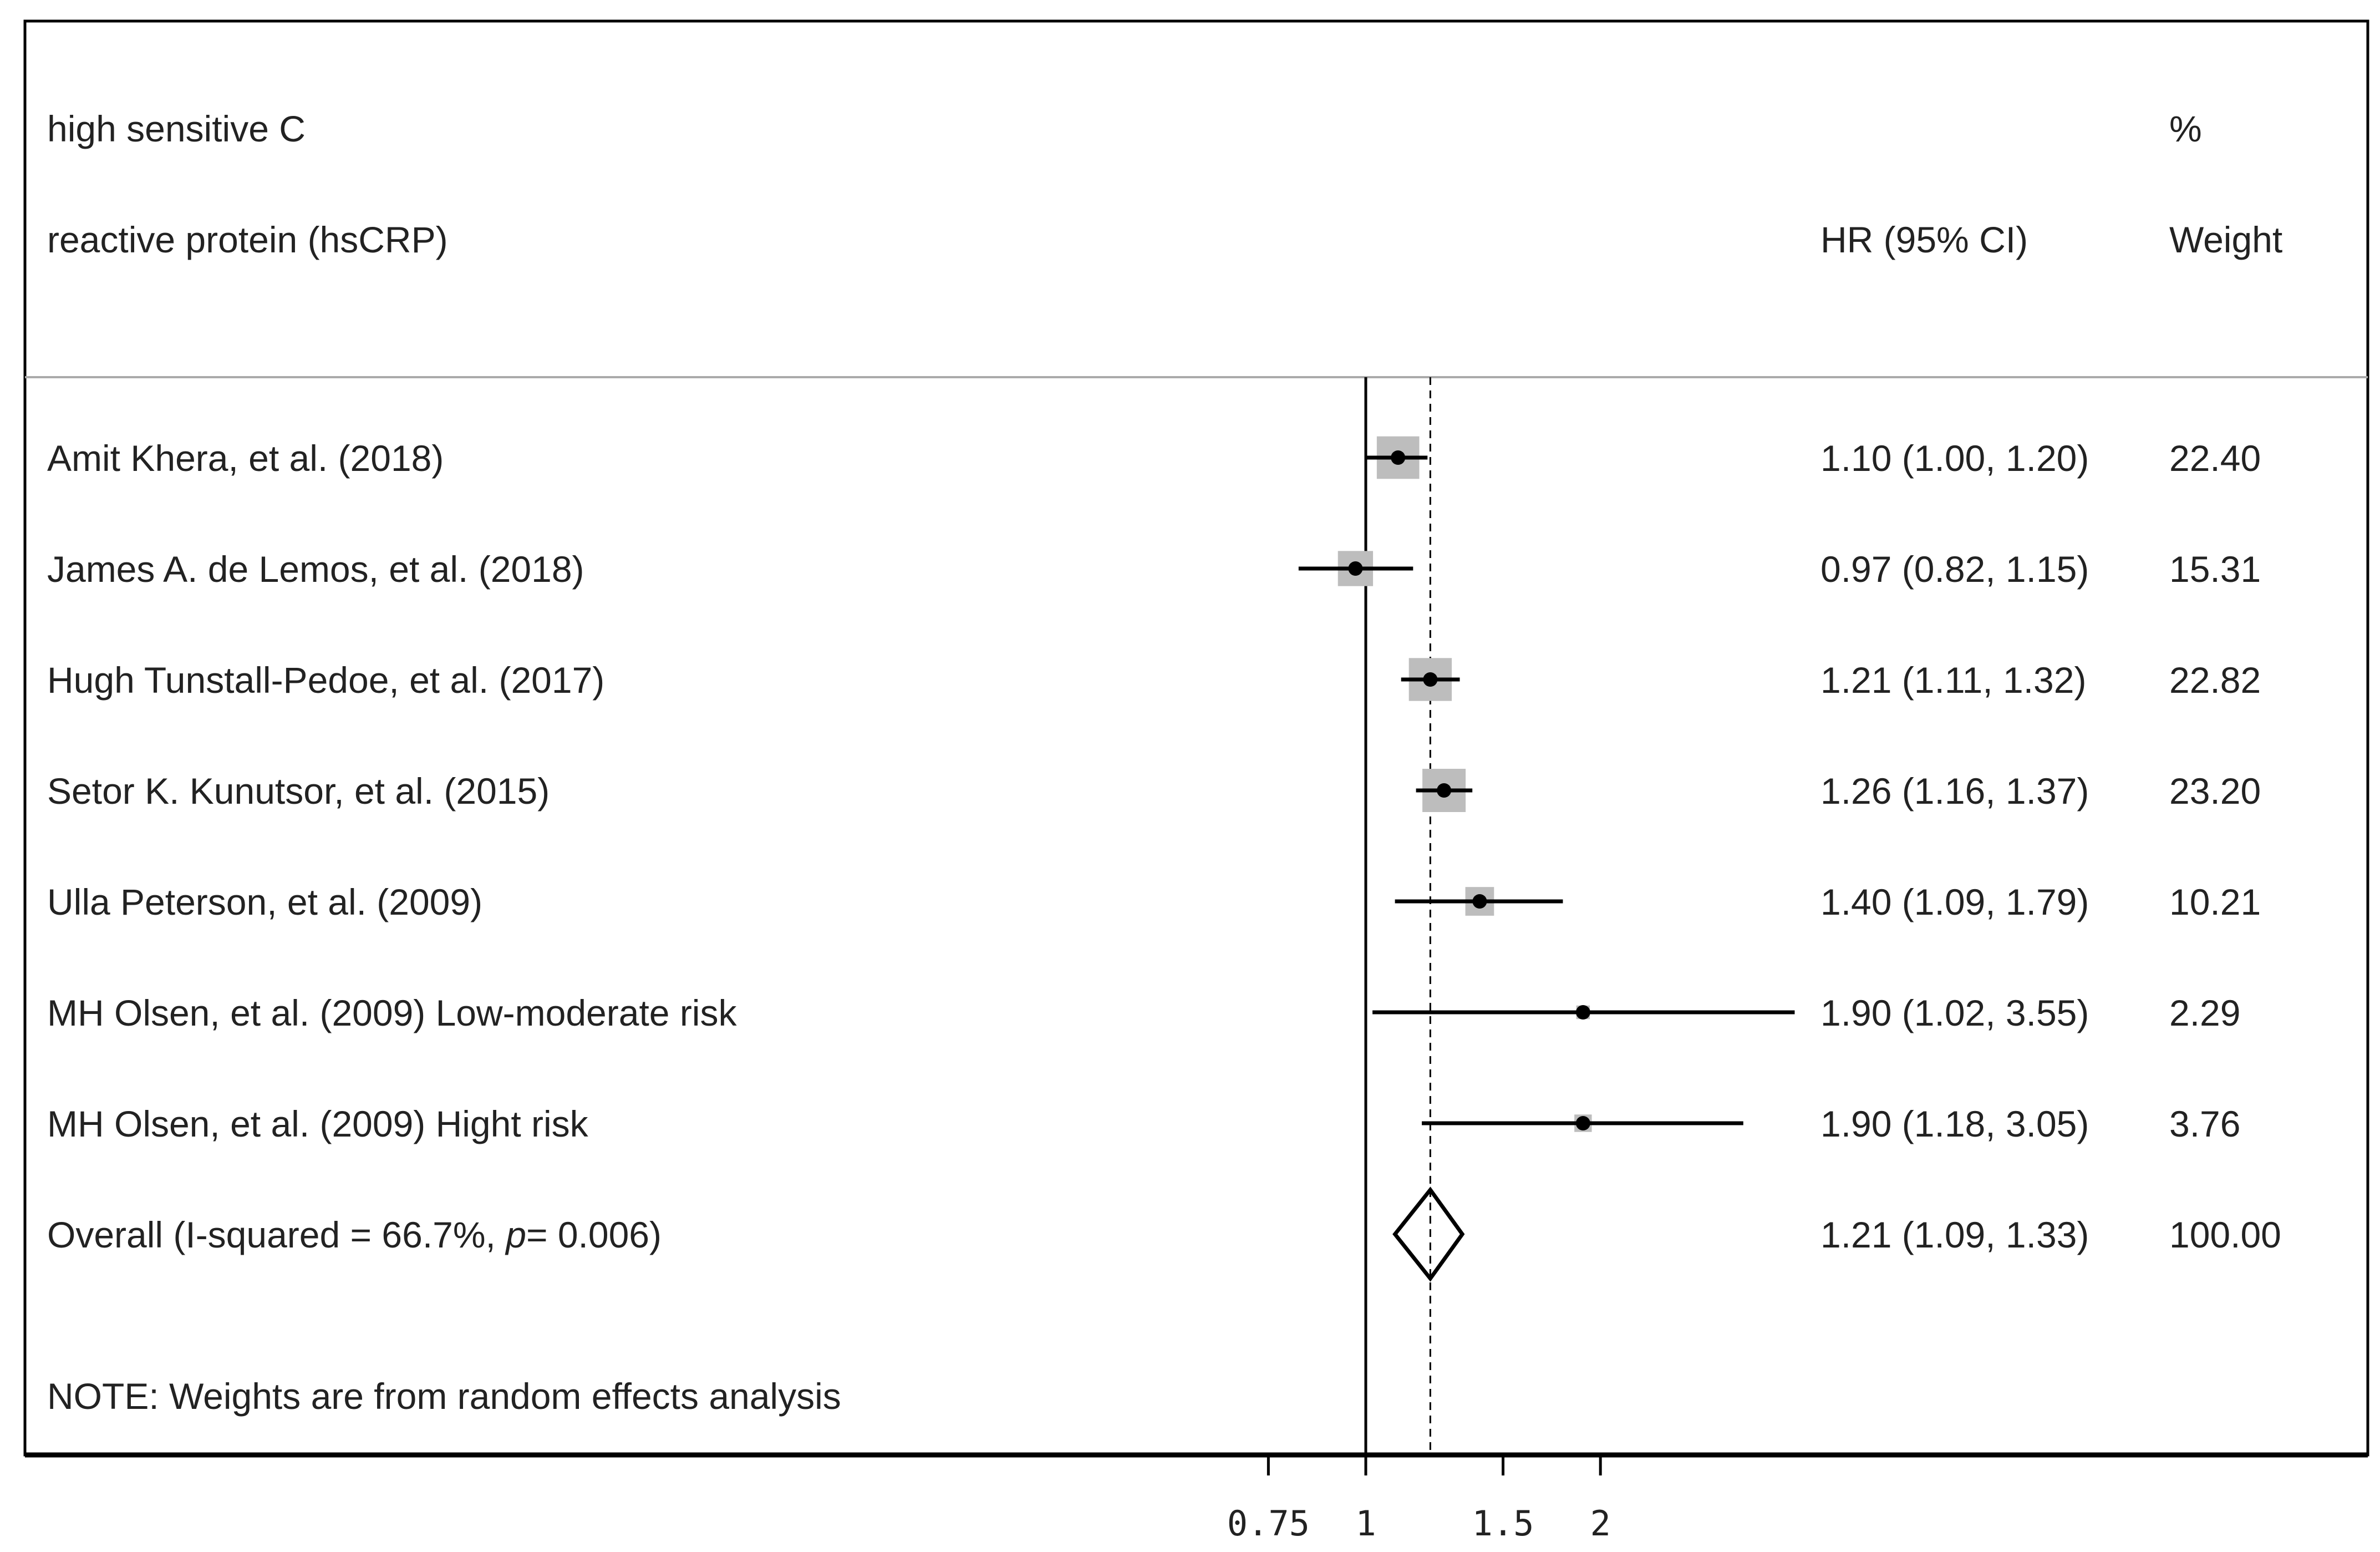  Describe the element at coordinates (2215, 901) in the screenshot. I see `weight-value: 10.21` at that location.